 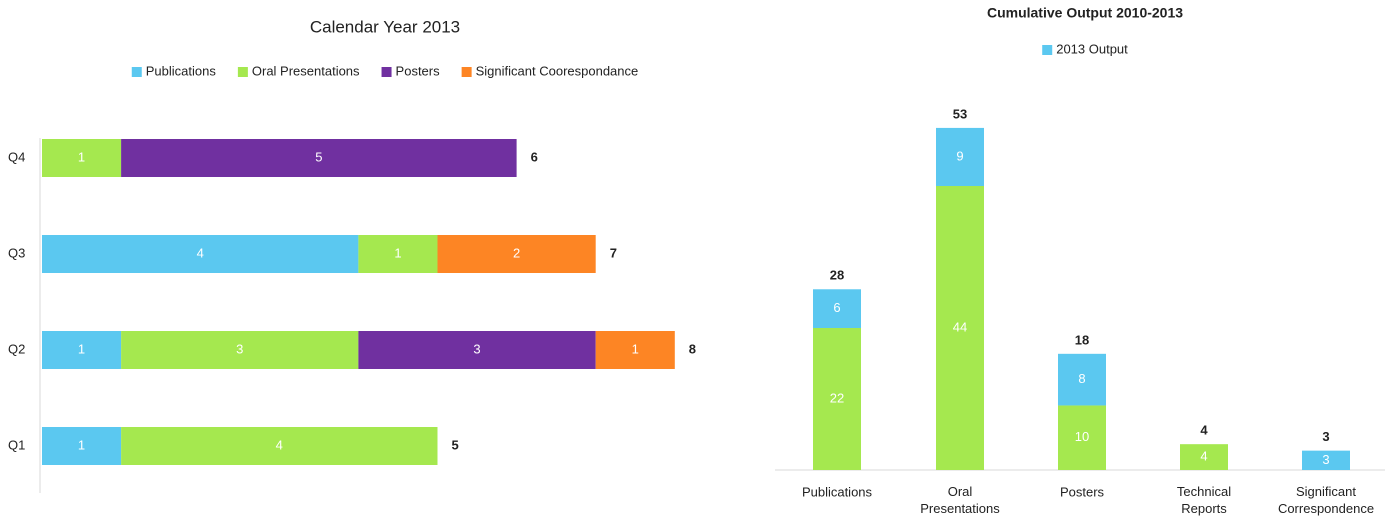 I want to click on legend-label: Significant Coorespondance, so click(x=557, y=70).